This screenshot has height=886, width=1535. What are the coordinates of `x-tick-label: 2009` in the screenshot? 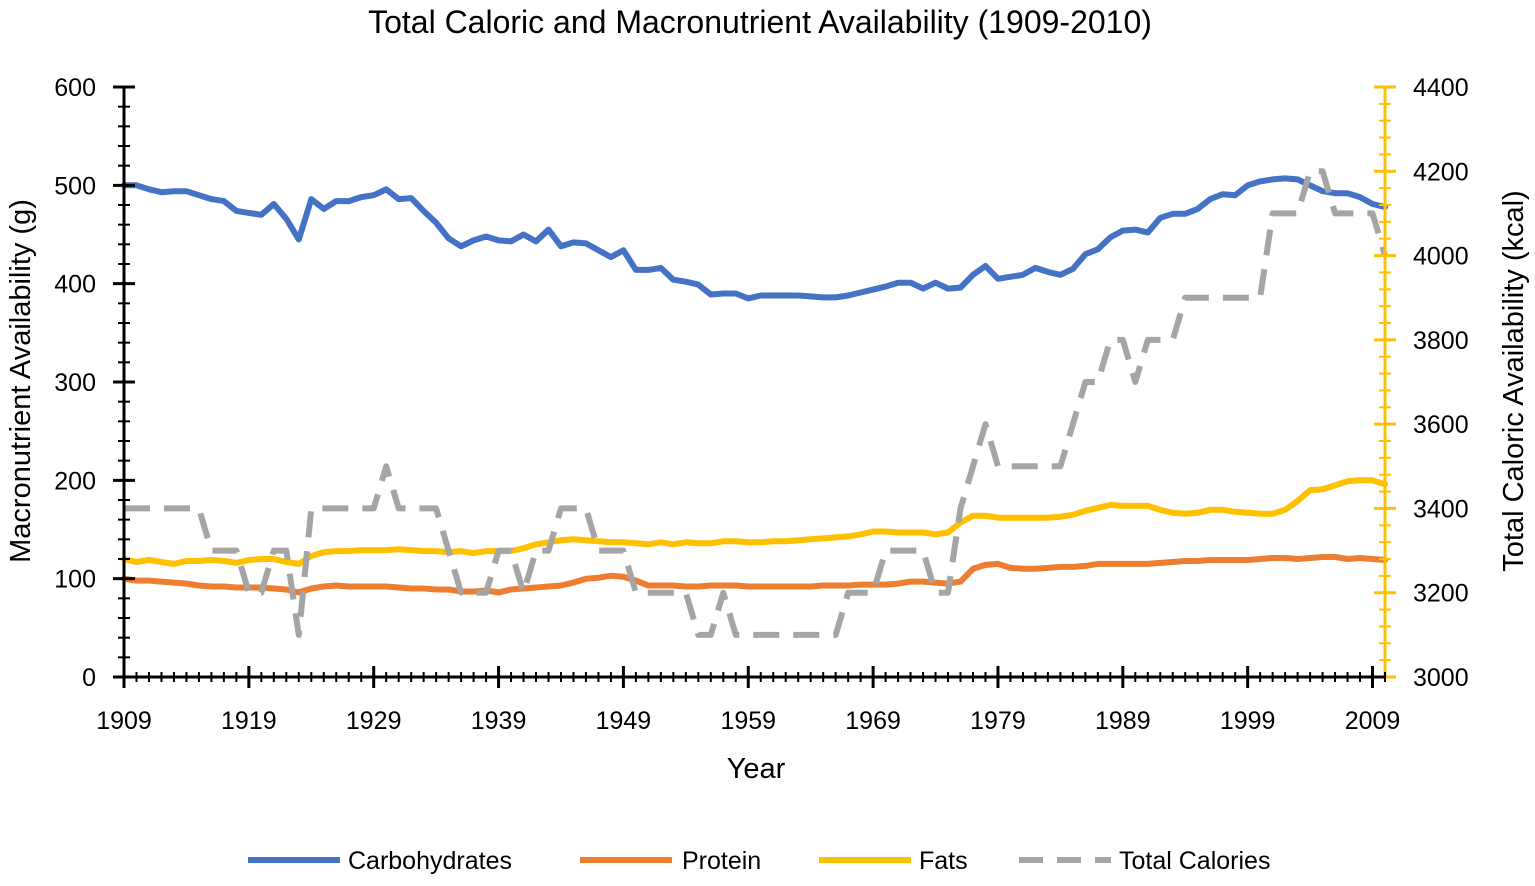 It's located at (1373, 721).